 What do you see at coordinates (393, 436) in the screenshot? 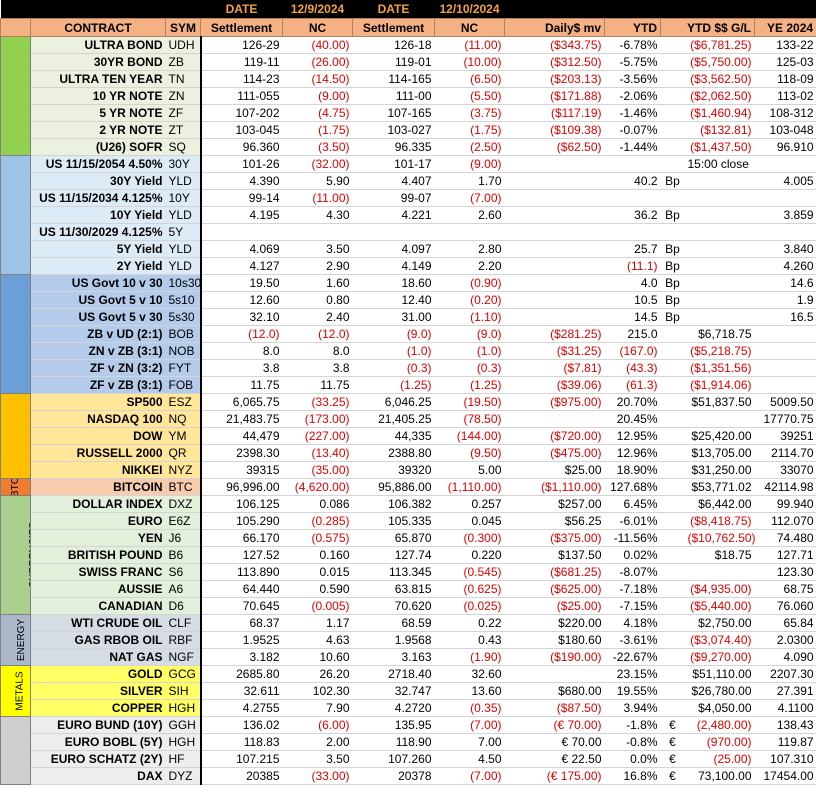
I see `settlement-2: 44,335` at bounding box center [393, 436].